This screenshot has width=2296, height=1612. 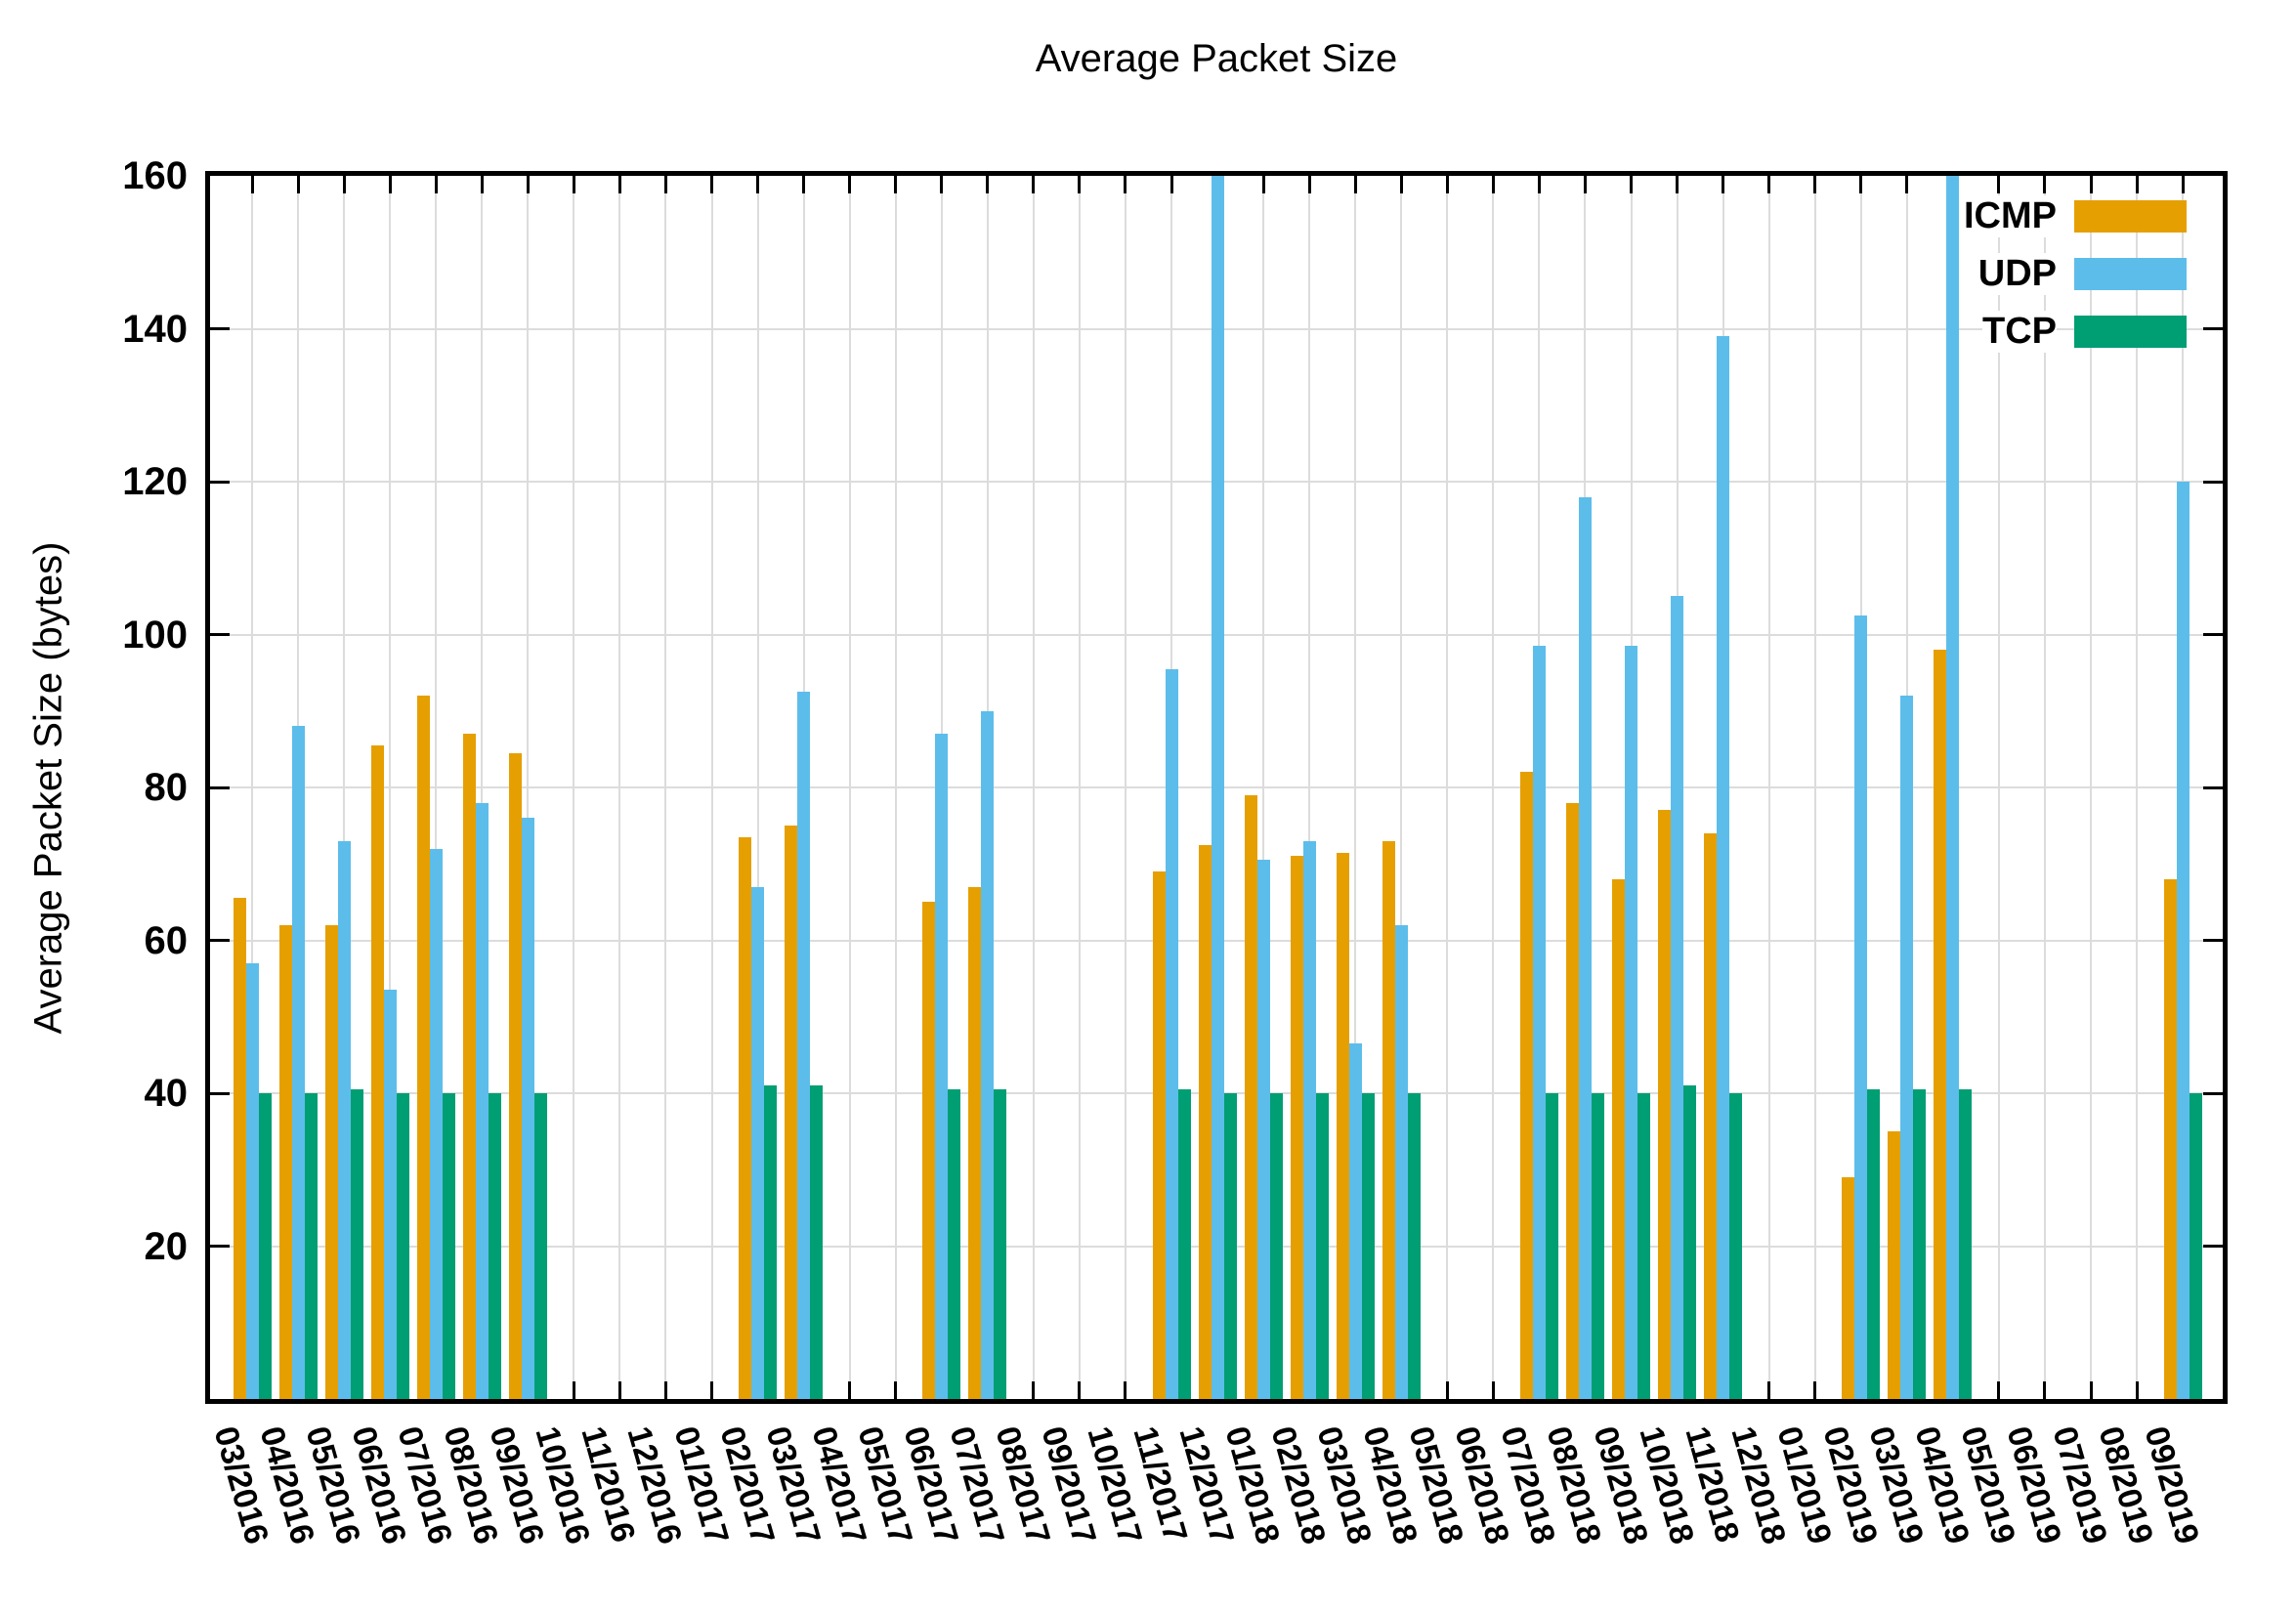 What do you see at coordinates (469, 1066) in the screenshot?
I see `bar-icmp-08/2016` at bounding box center [469, 1066].